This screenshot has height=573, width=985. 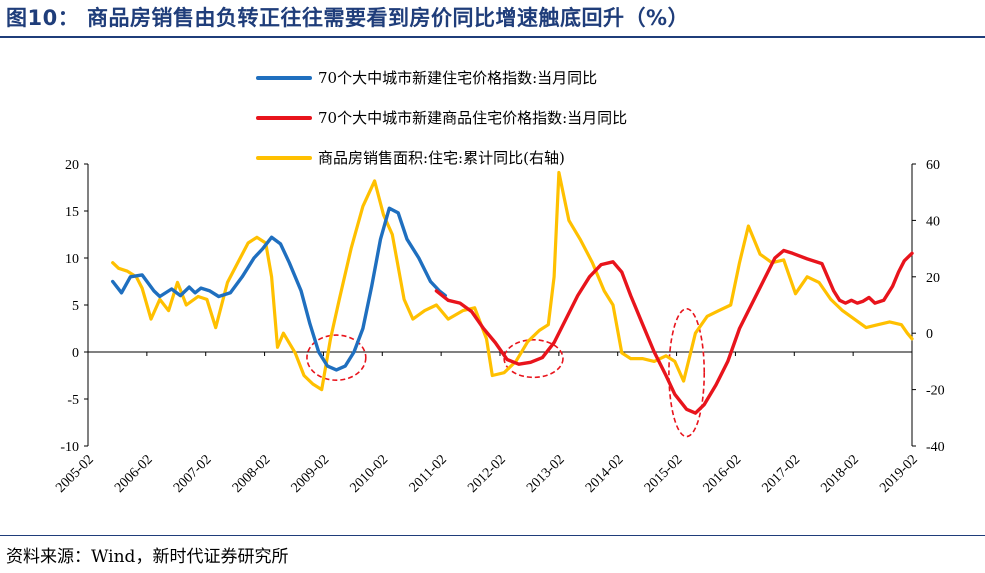 What do you see at coordinates (472, 118) in the screenshot?
I see `legend-label: 70个大中城市新建商品住宅价格指数:当月同比` at bounding box center [472, 118].